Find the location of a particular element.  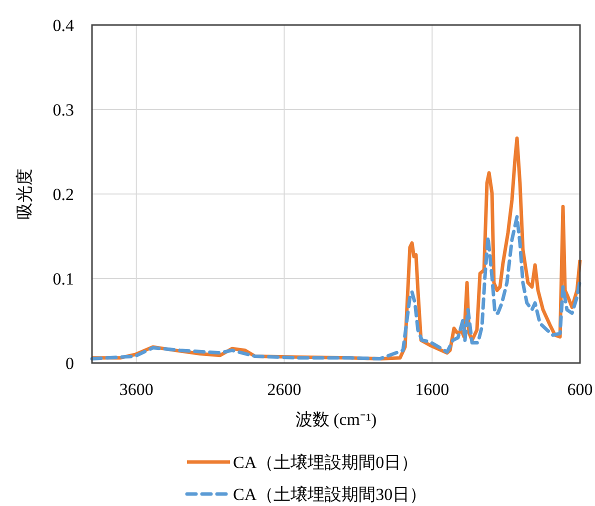

y-tick-label: 0.2 is located at coordinates (63, 194).